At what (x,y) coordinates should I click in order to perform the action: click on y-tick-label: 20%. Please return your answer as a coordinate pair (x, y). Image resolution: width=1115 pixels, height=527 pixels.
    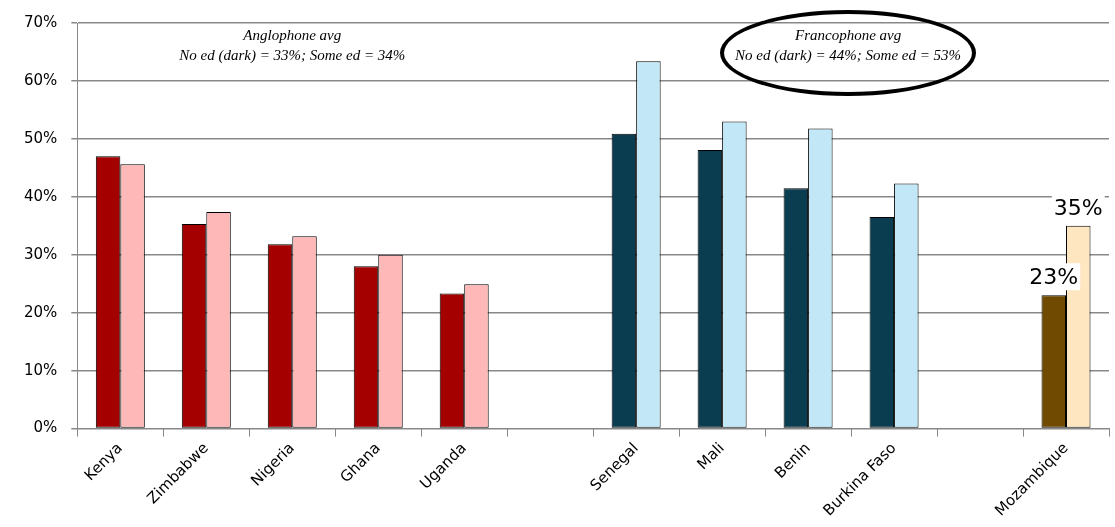
    Looking at the image, I should click on (41, 311).